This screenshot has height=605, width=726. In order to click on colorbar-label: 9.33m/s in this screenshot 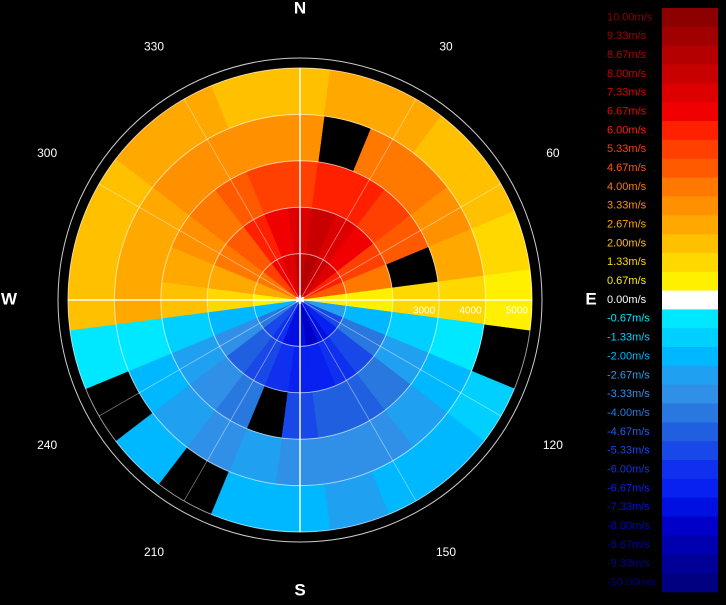, I will do `click(627, 36)`.